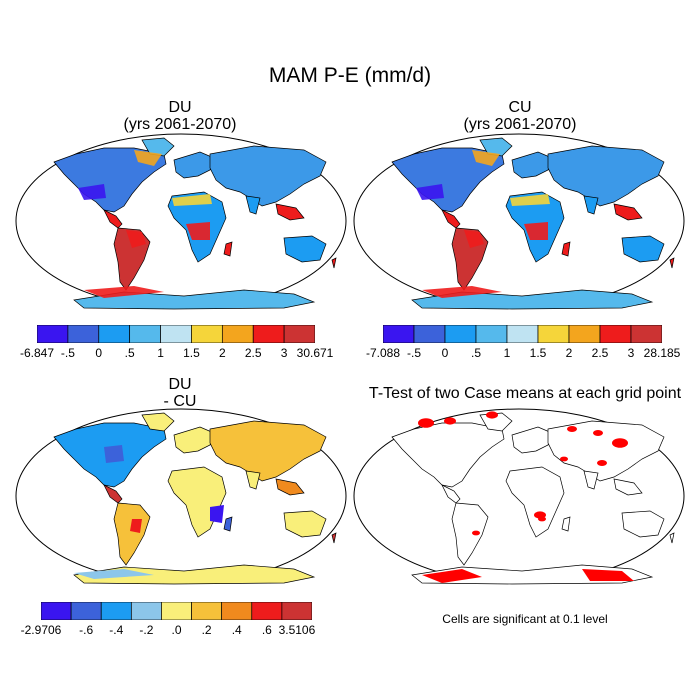  What do you see at coordinates (413, 353) in the screenshot?
I see `colorbar-cu-tick-label: -.5` at bounding box center [413, 353].